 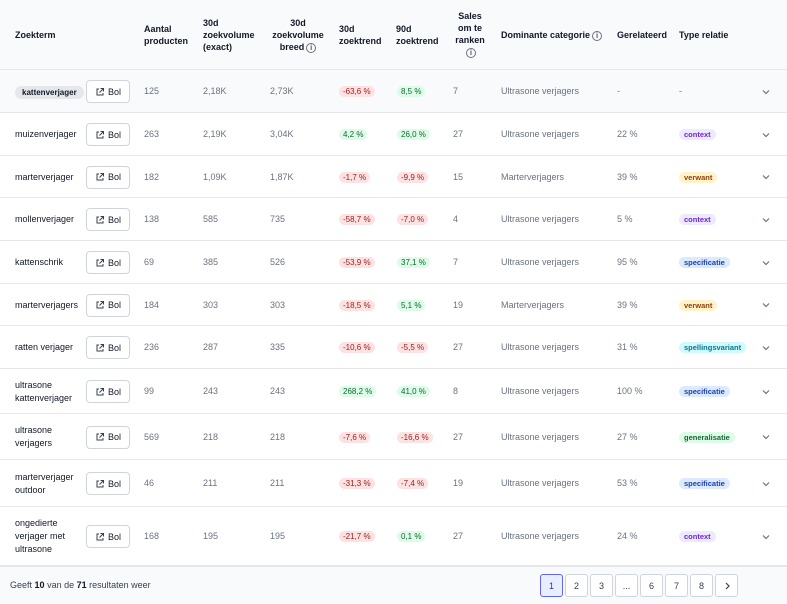 I want to click on trend-90d-badge: 0,1 %, so click(x=411, y=536).